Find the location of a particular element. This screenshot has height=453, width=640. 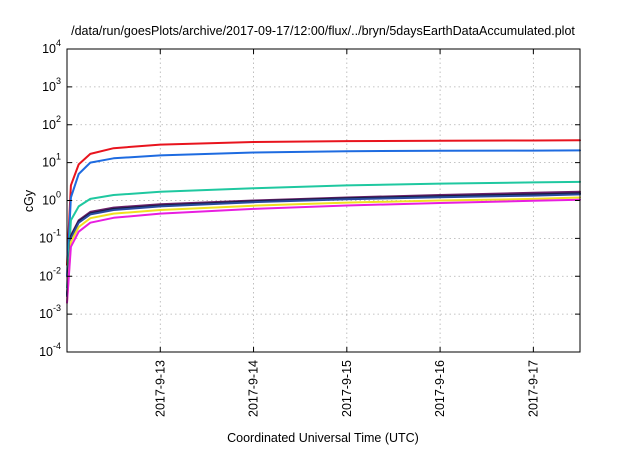

x-tick-label: 2017-9-15 is located at coordinates (347, 388).